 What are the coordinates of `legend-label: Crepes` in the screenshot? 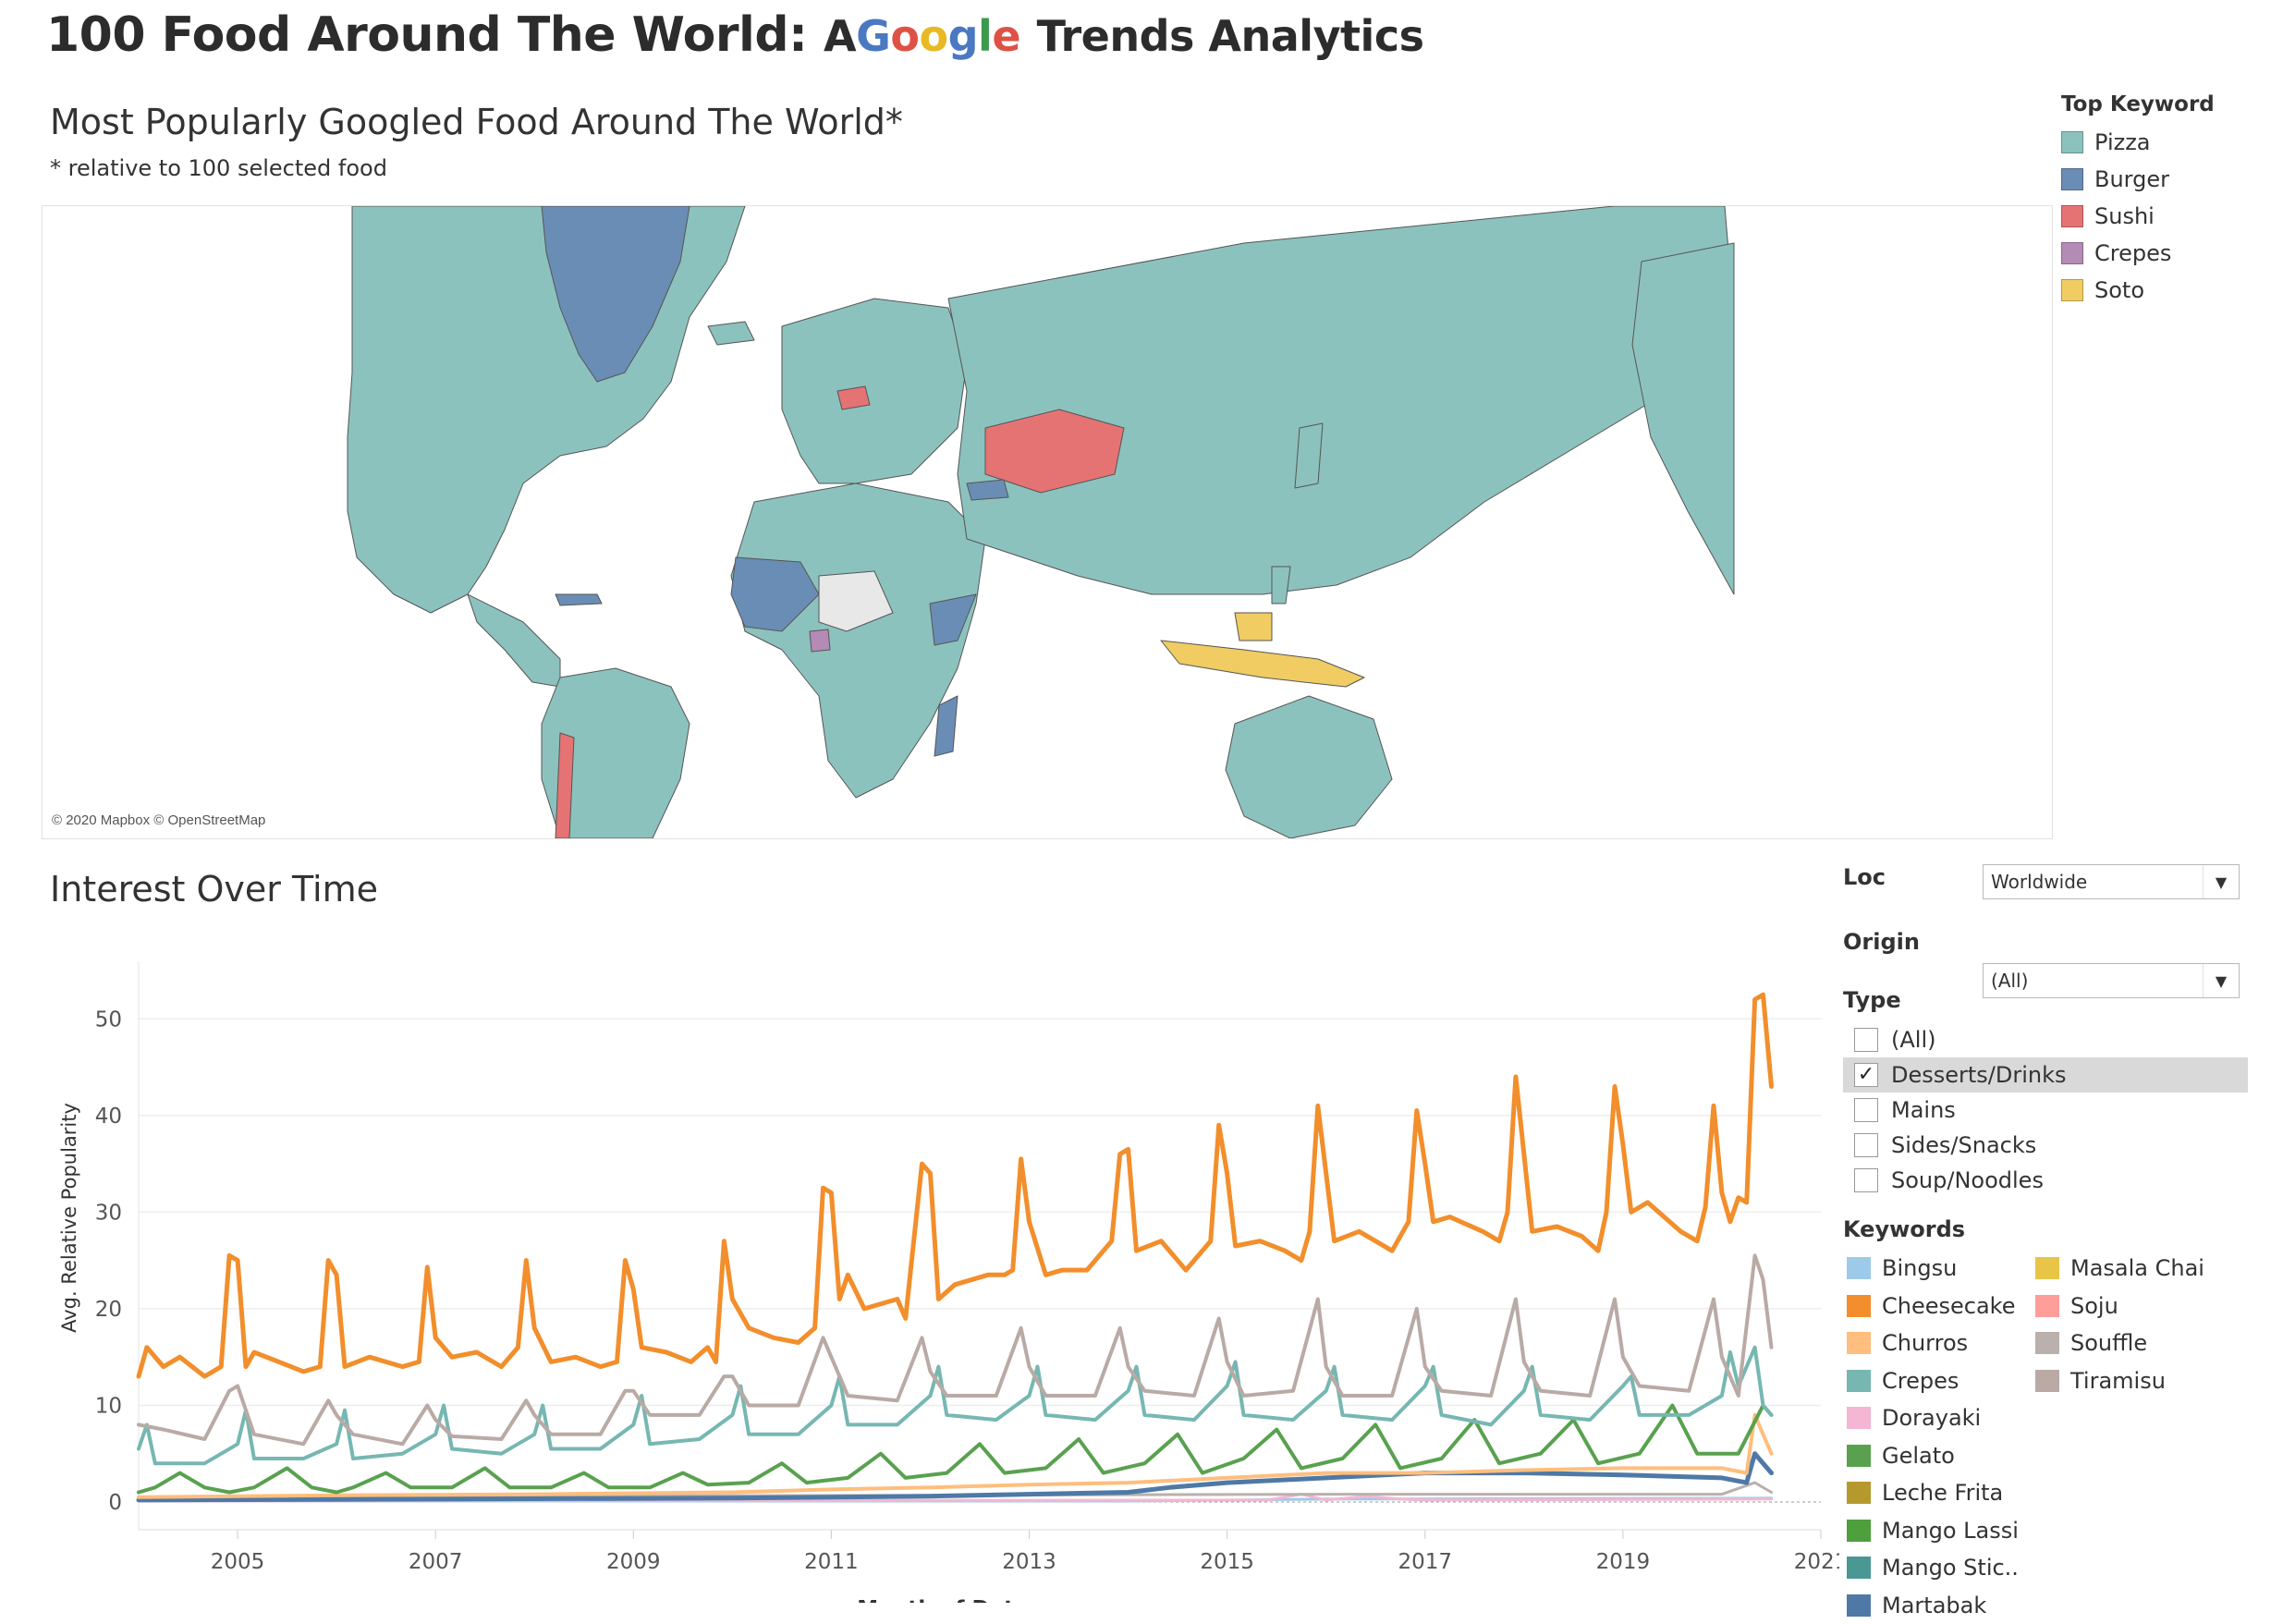 It's located at (2132, 253).